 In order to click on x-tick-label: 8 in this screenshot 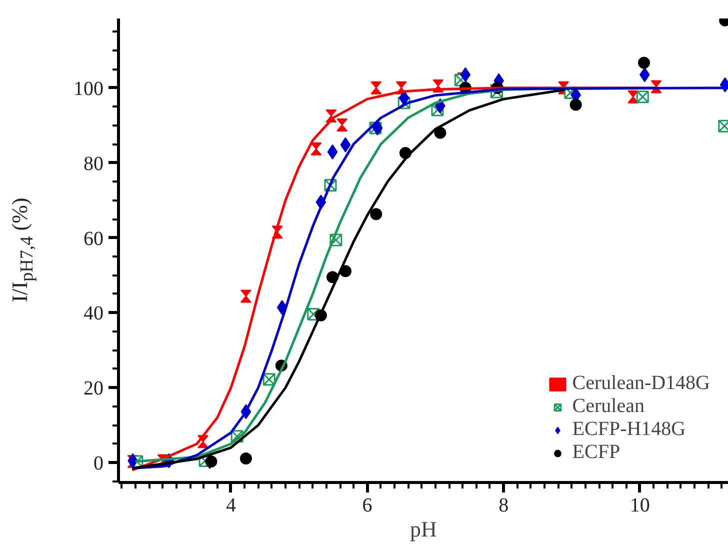, I will do `click(503, 505)`.